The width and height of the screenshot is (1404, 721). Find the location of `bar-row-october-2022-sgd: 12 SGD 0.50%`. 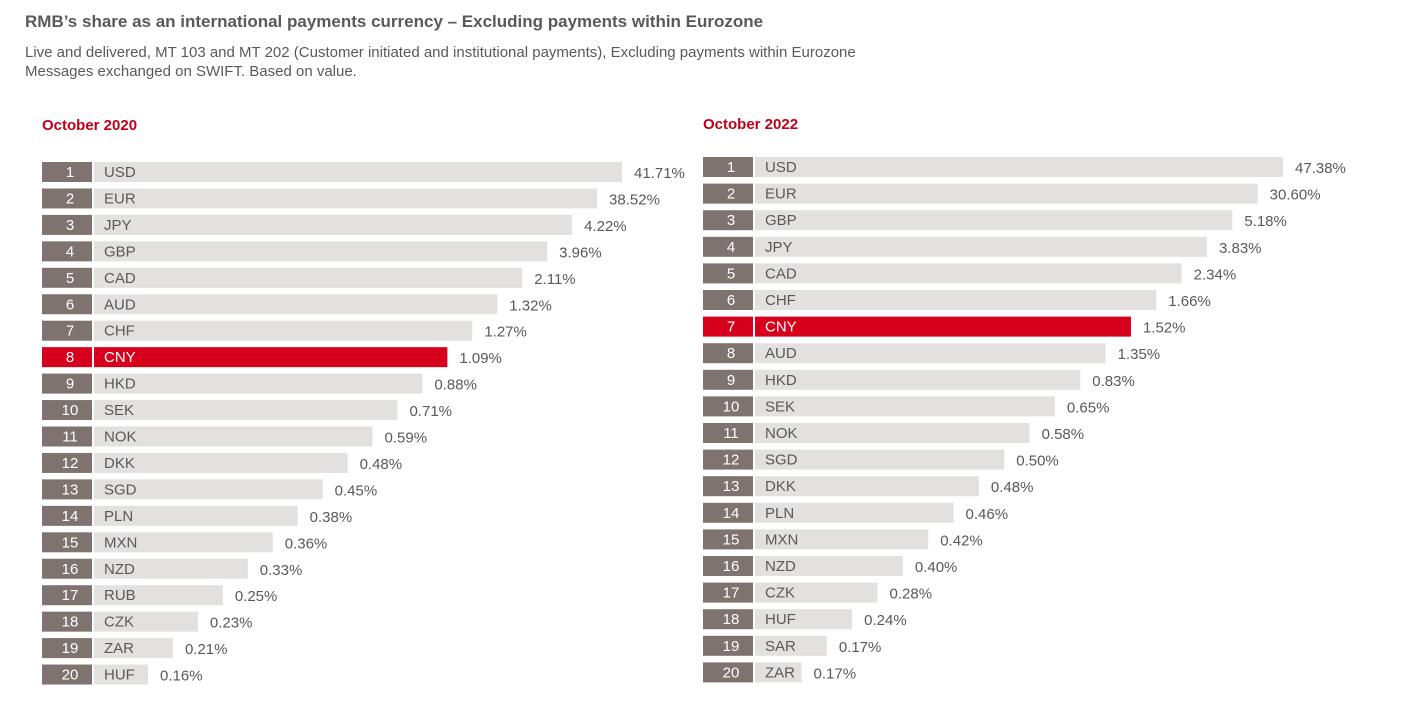

bar-row-october-2022-sgd: 12 SGD 0.50% is located at coordinates (881, 459).